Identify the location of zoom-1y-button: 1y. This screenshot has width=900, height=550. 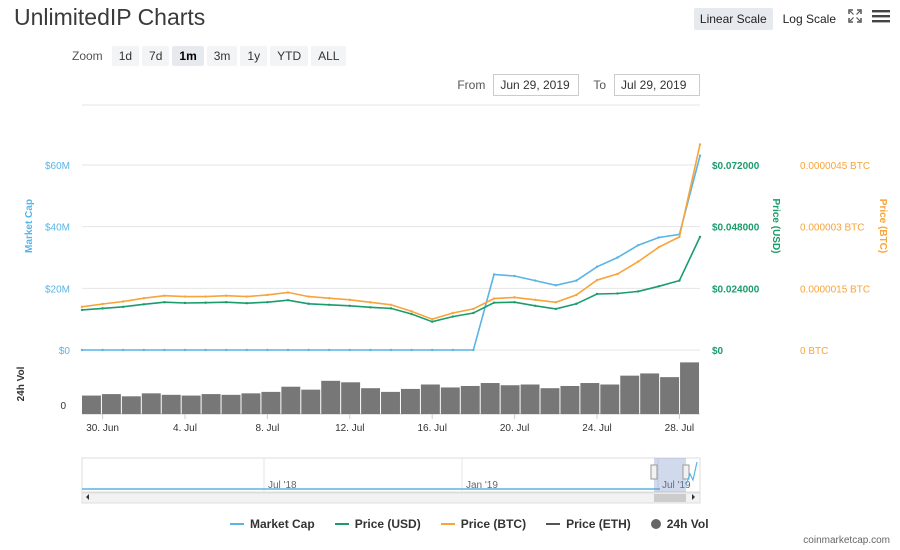
(254, 56).